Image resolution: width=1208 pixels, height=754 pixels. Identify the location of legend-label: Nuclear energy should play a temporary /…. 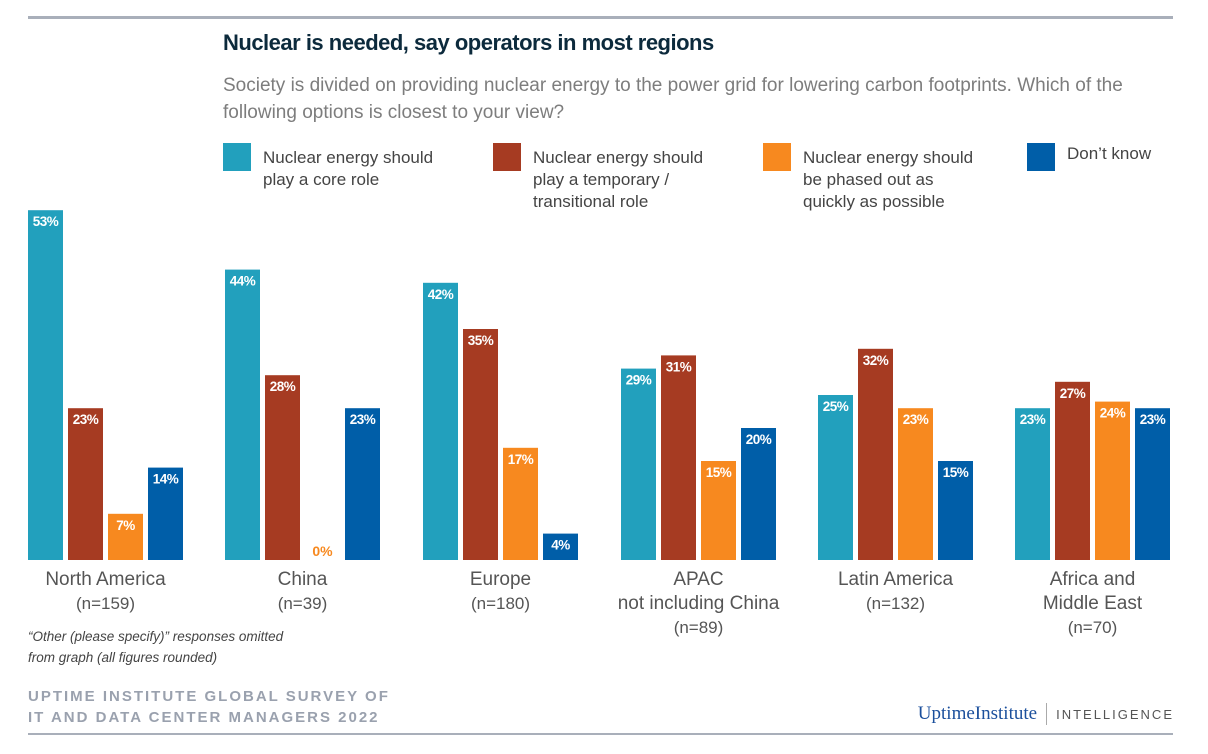
(618, 179).